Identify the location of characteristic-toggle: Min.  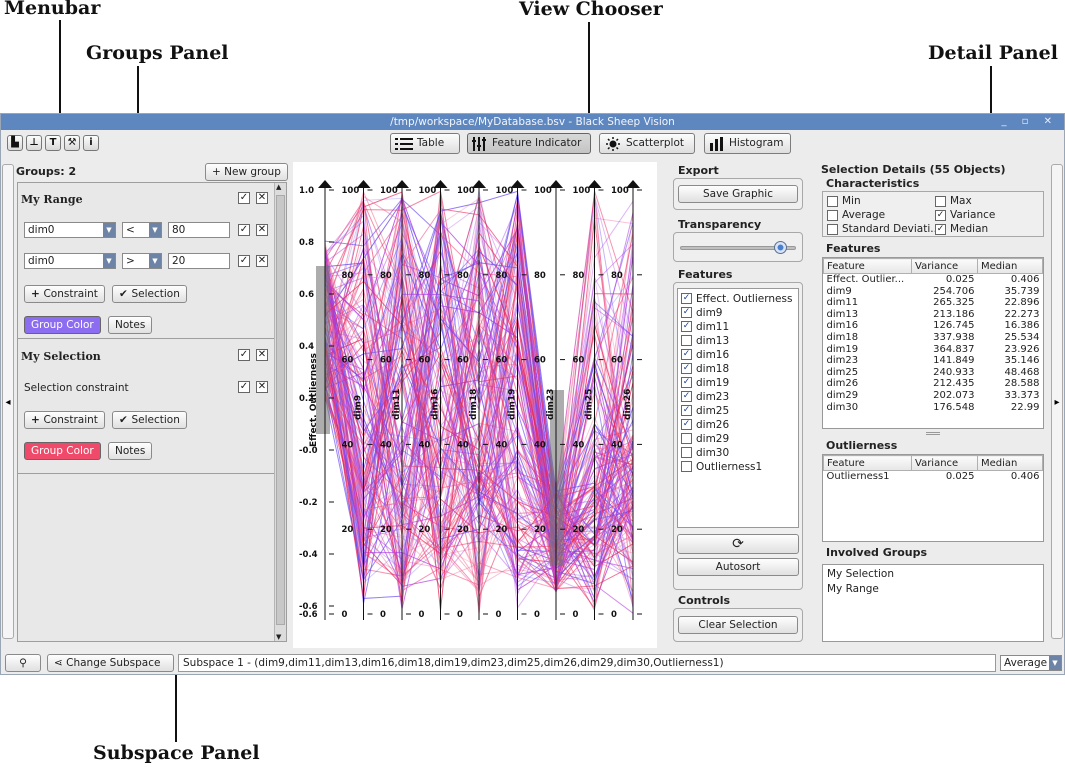
(844, 201).